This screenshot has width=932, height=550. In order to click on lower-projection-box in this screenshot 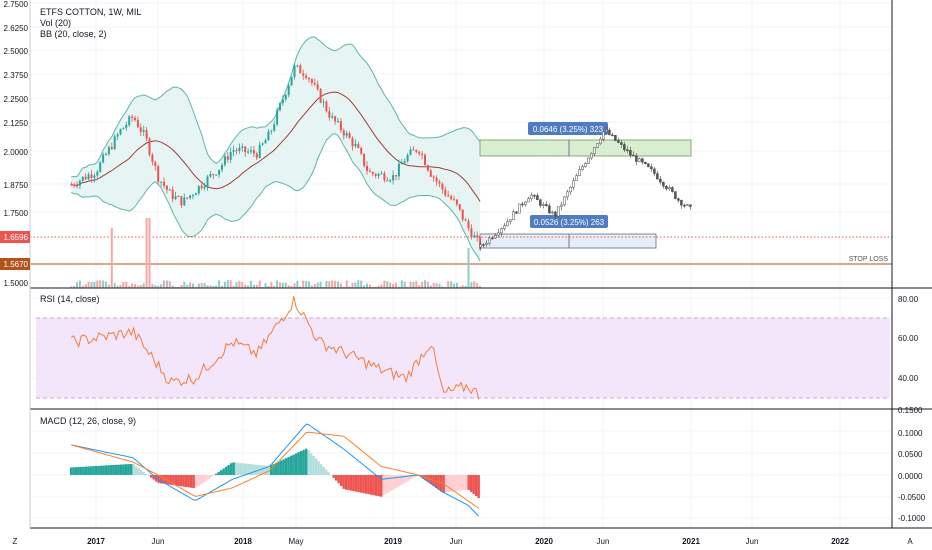, I will do `click(568, 241)`.